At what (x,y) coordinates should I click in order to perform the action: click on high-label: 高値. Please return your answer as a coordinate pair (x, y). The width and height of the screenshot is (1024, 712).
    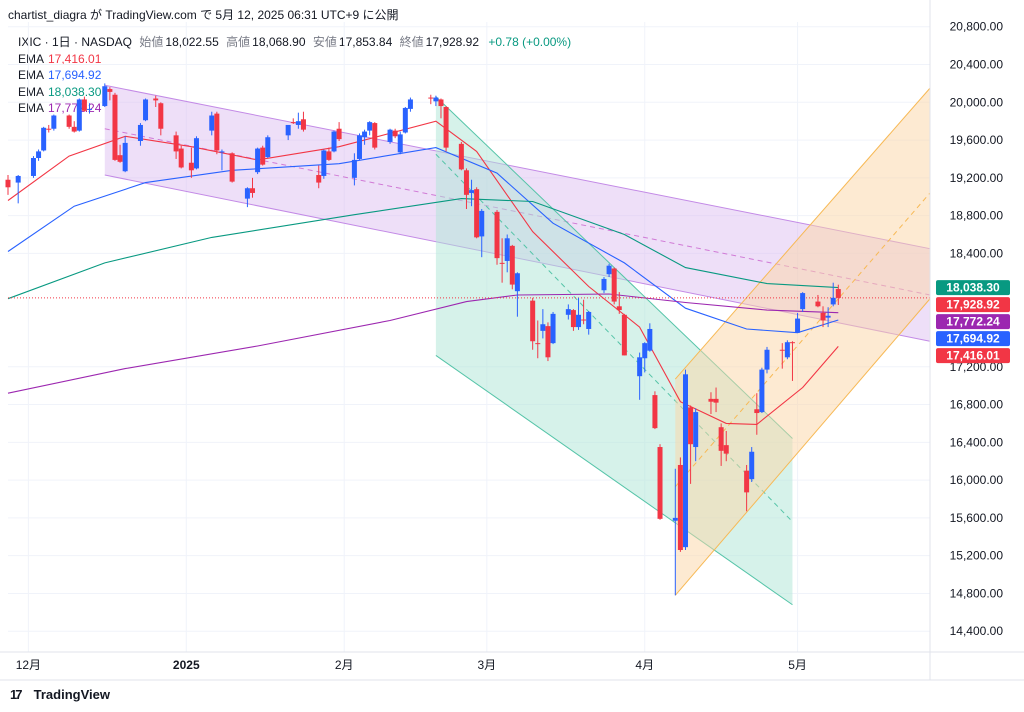
    Looking at the image, I should click on (238, 42).